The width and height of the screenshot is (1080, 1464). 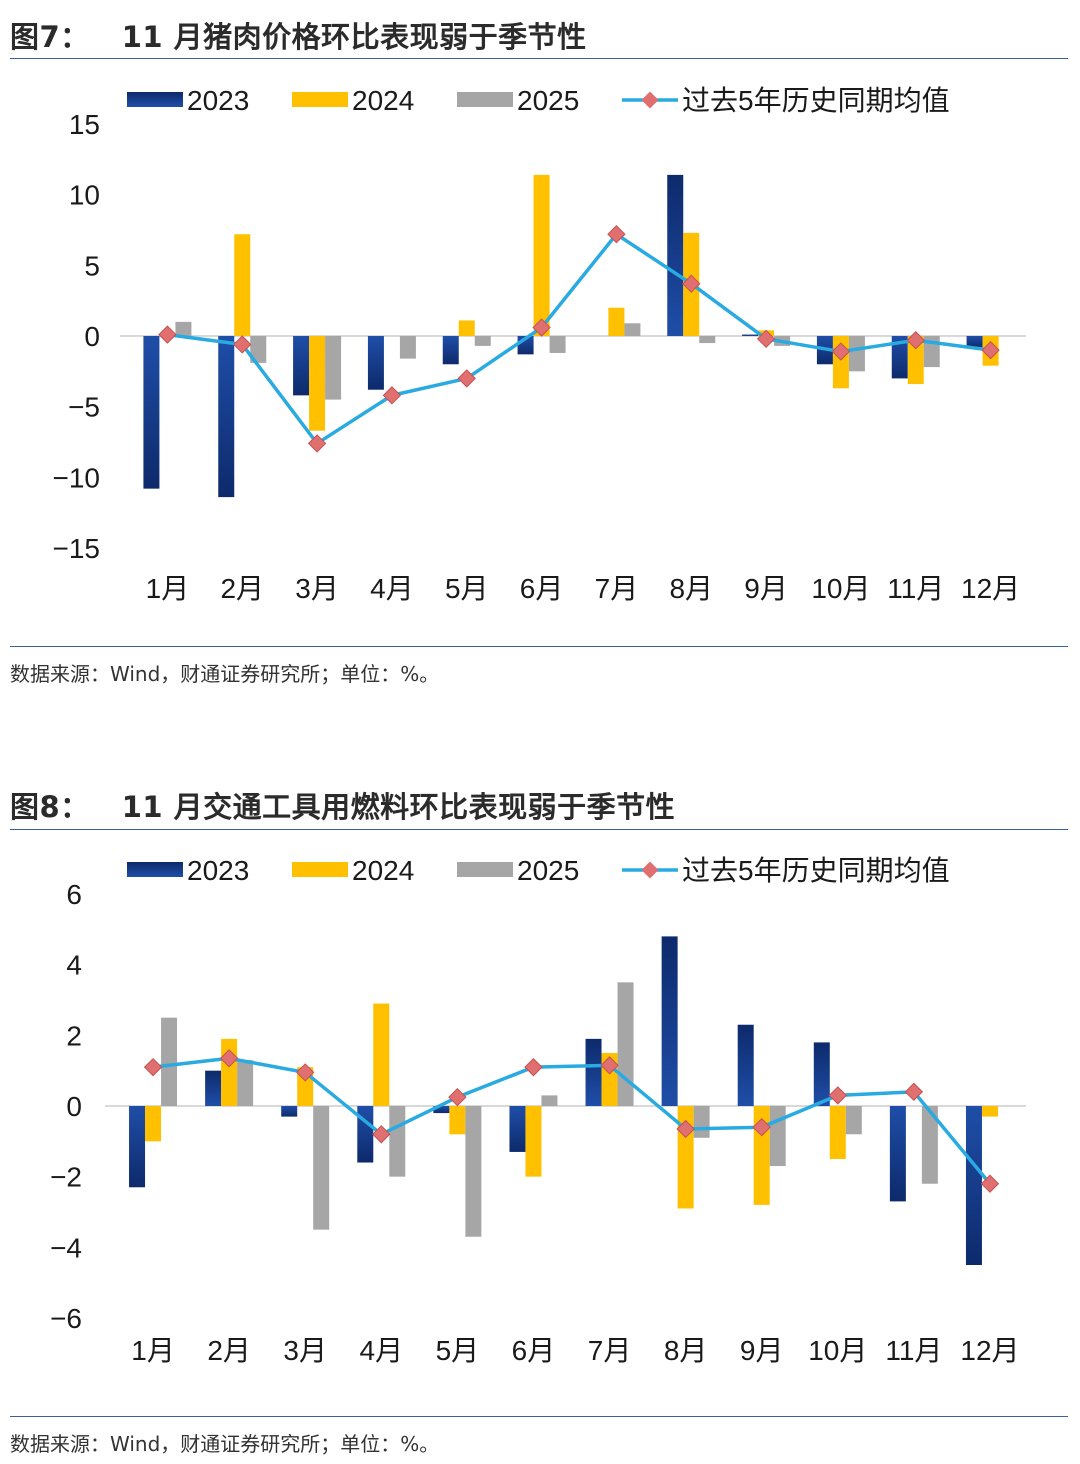 I want to click on y-tick-label: 15, so click(x=84, y=124).